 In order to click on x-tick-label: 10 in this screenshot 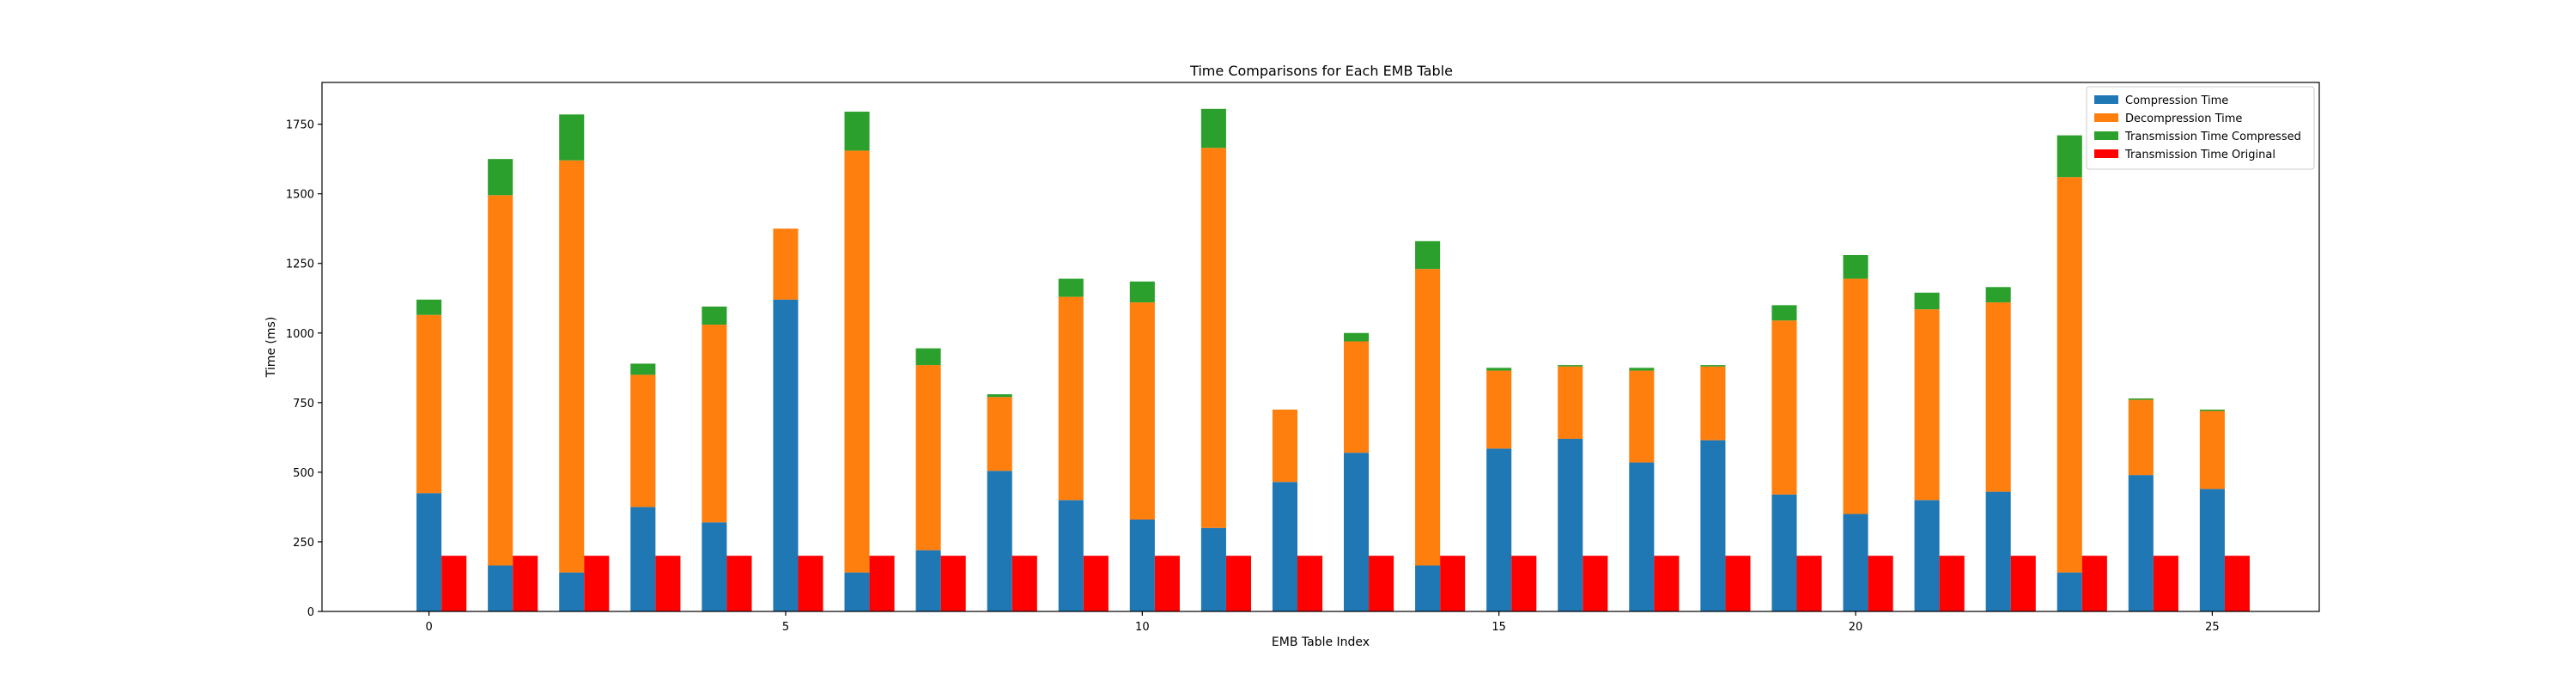, I will do `click(1142, 627)`.